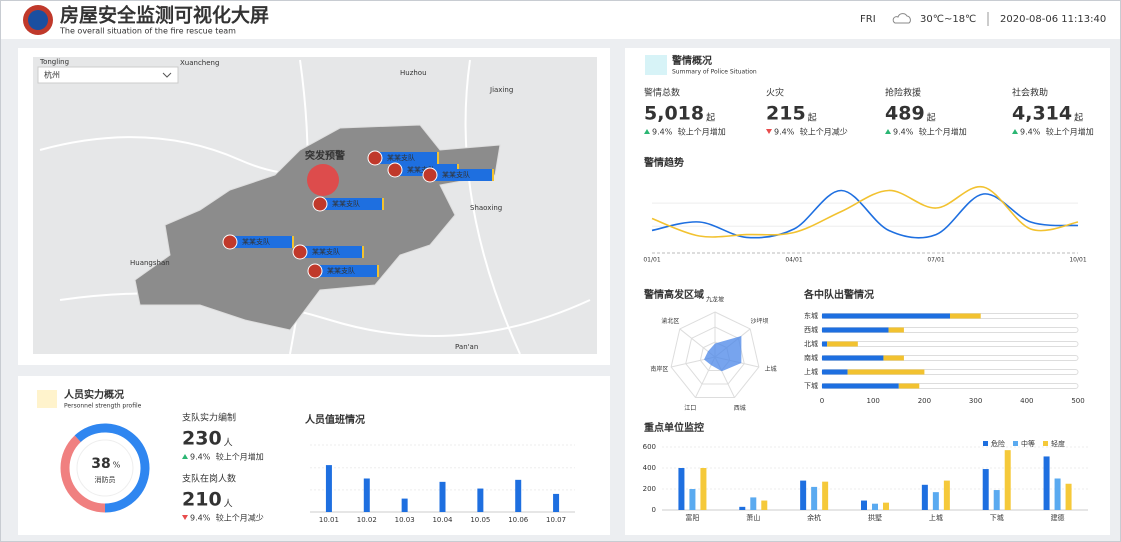 This screenshot has width=1121, height=542. Describe the element at coordinates (199, 63) in the screenshot. I see `place-label: Xuancheng` at that location.